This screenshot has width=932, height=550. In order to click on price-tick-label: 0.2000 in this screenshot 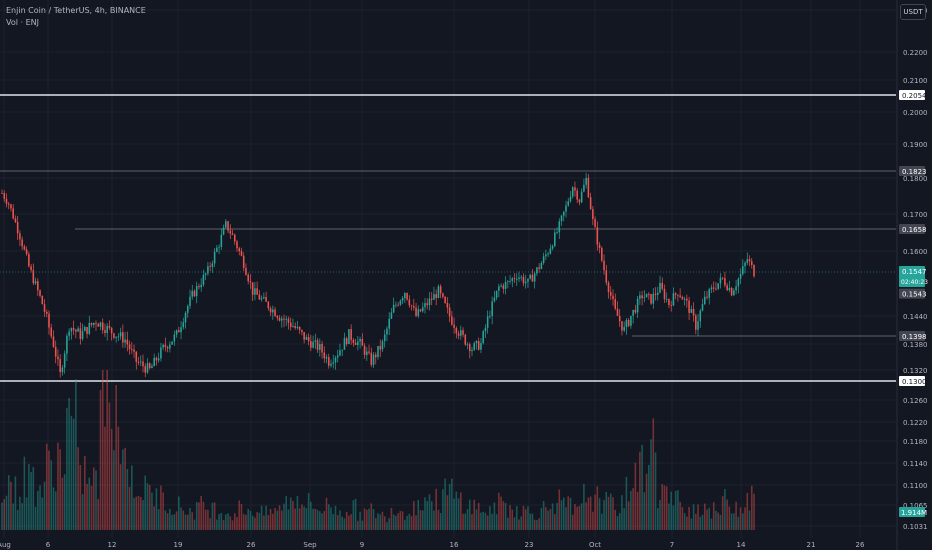, I will do `click(915, 113)`.